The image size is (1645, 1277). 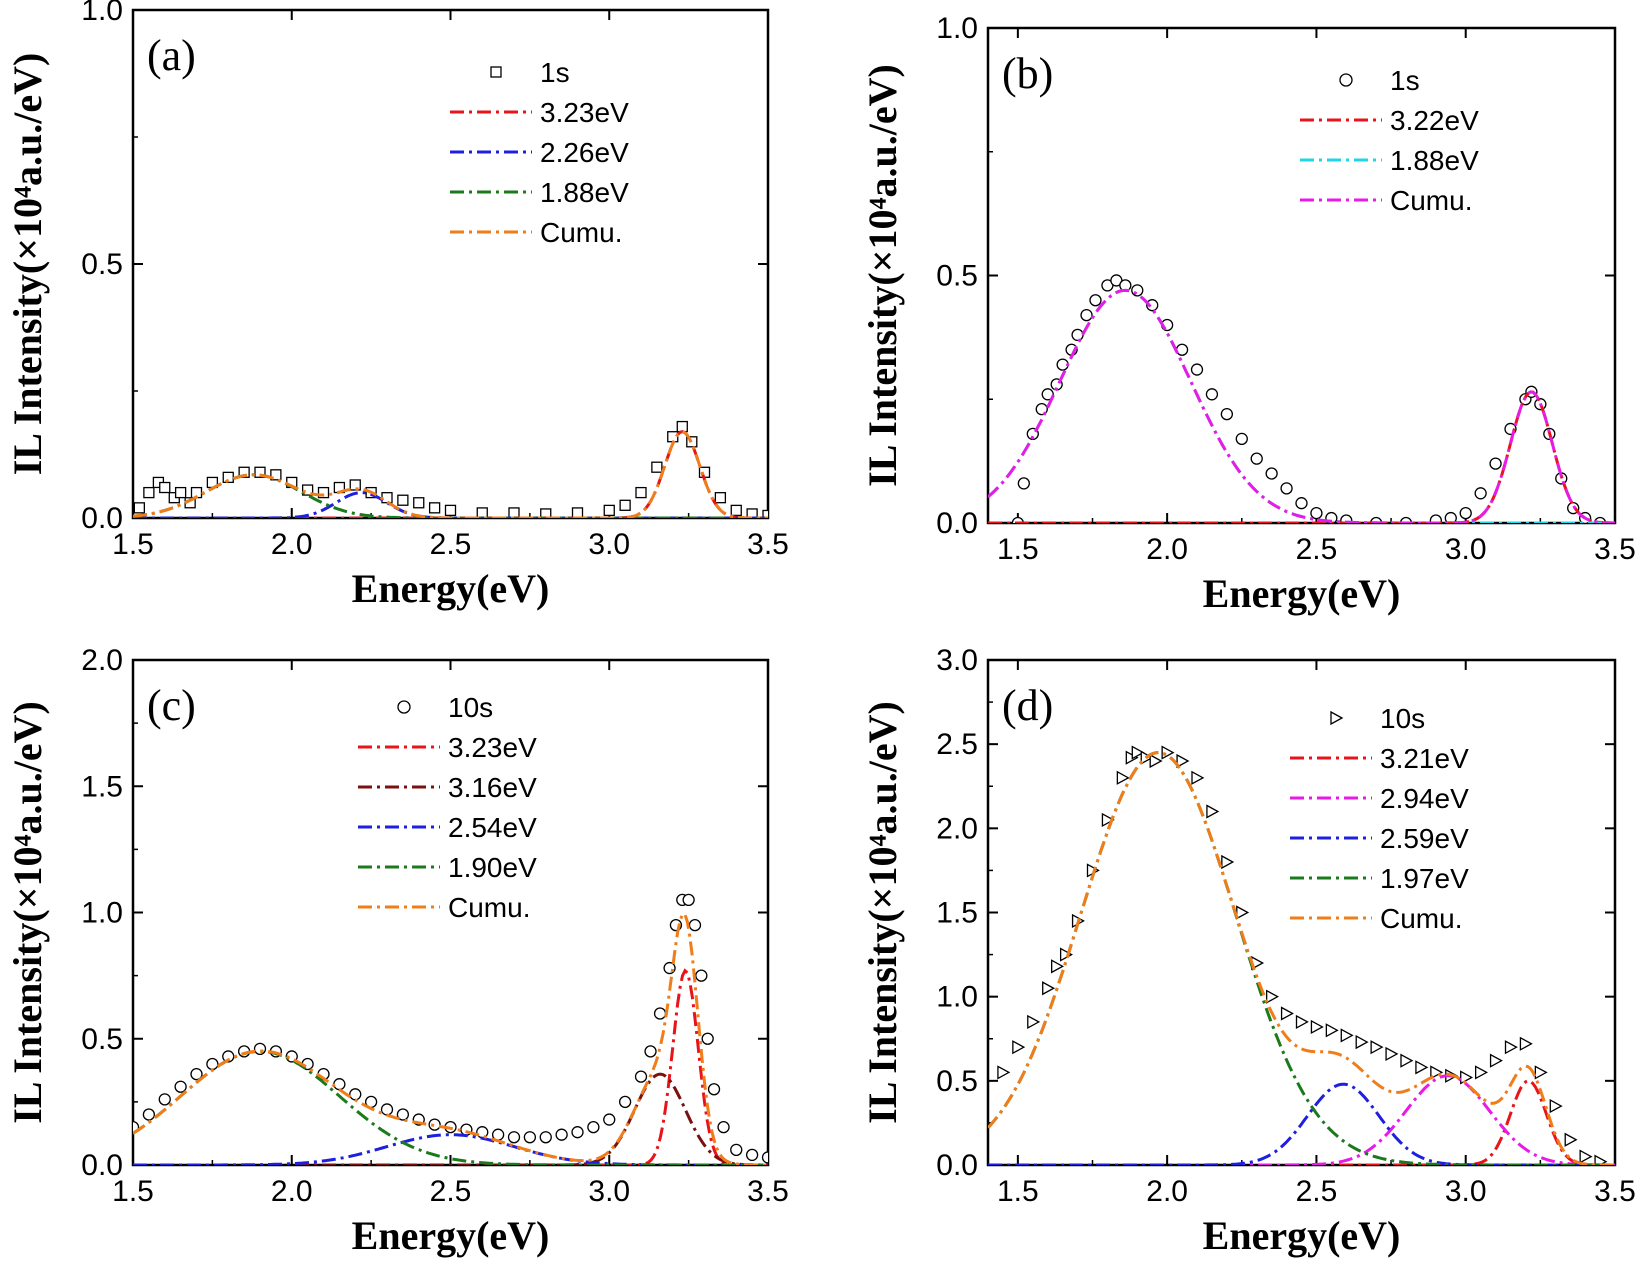 I want to click on legend: 10s 3.23eV 3.16eV 2.54eV 1.90eV Cumu., so click(x=447, y=807).